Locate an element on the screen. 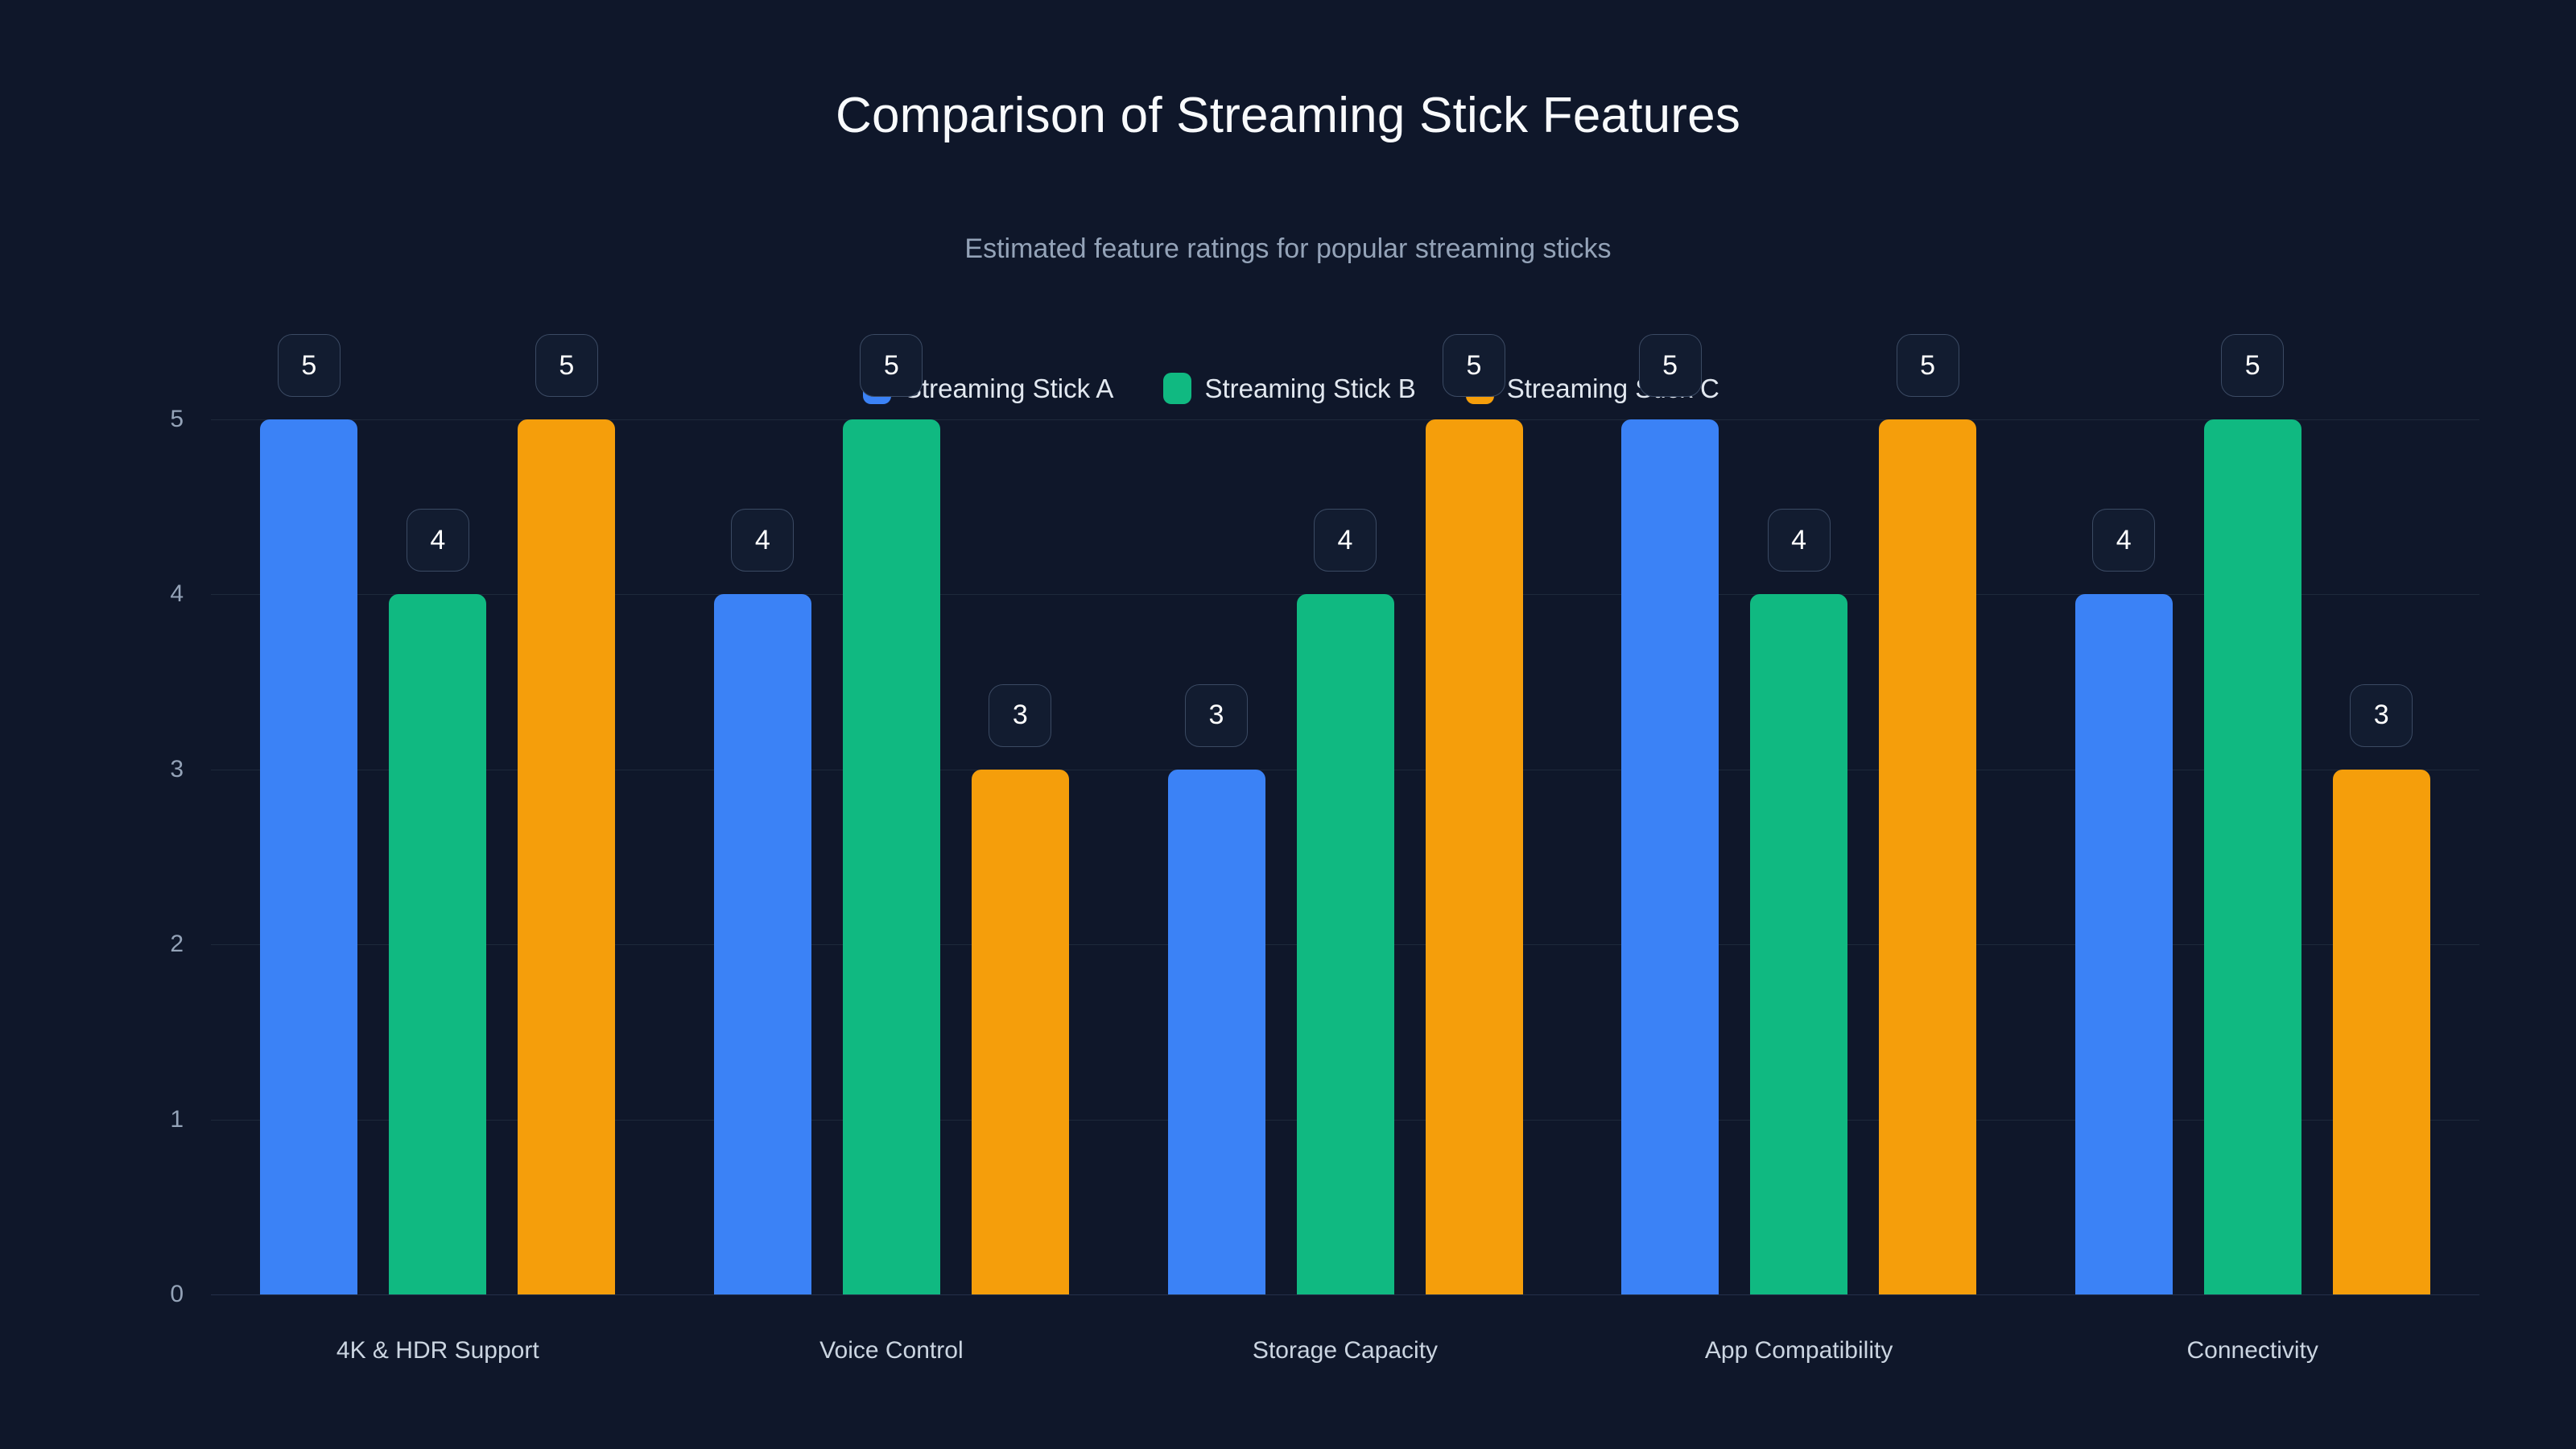 This screenshot has width=2576, height=1449. legend-swatch-icon is located at coordinates (1177, 388).